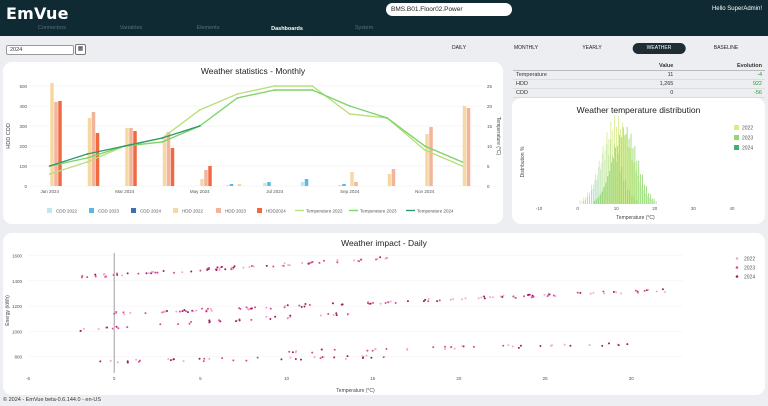 The height and width of the screenshot is (406, 768). I want to click on x-tick-label: 10, so click(617, 208).